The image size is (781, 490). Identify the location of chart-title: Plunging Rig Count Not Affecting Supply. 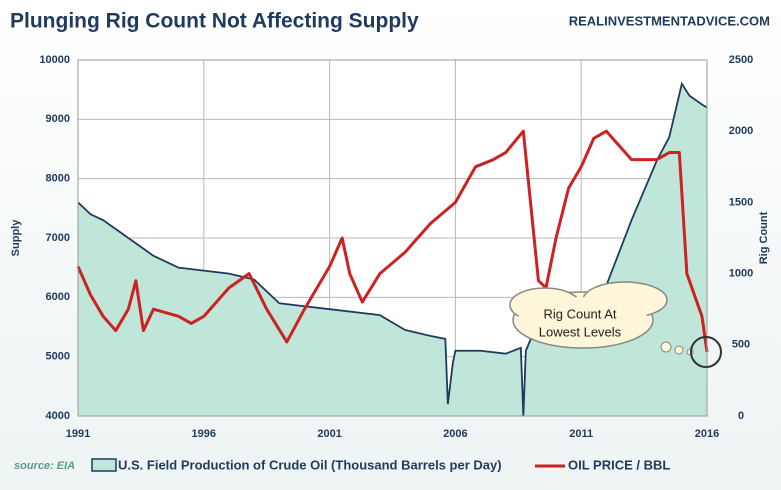
(214, 21).